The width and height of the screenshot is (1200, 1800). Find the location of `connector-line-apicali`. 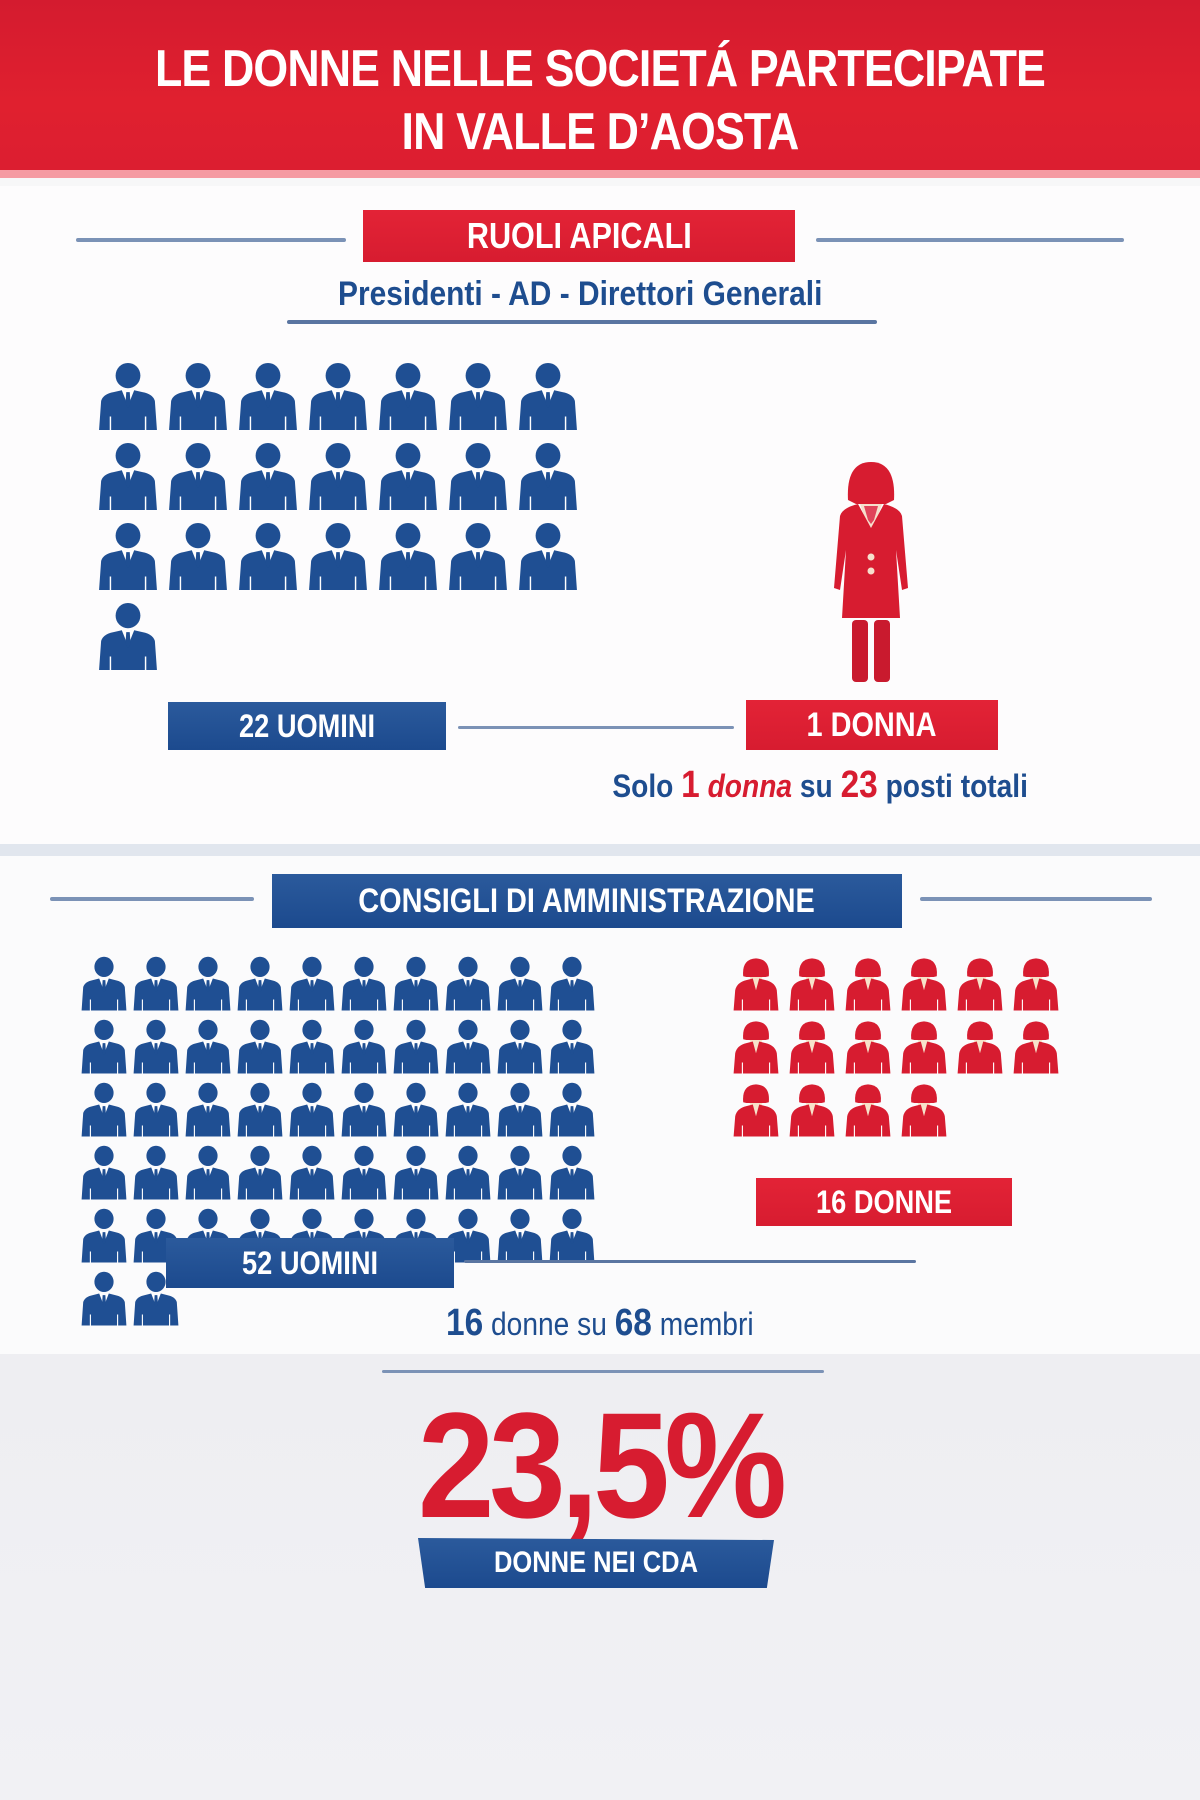

connector-line-apicali is located at coordinates (596, 727).